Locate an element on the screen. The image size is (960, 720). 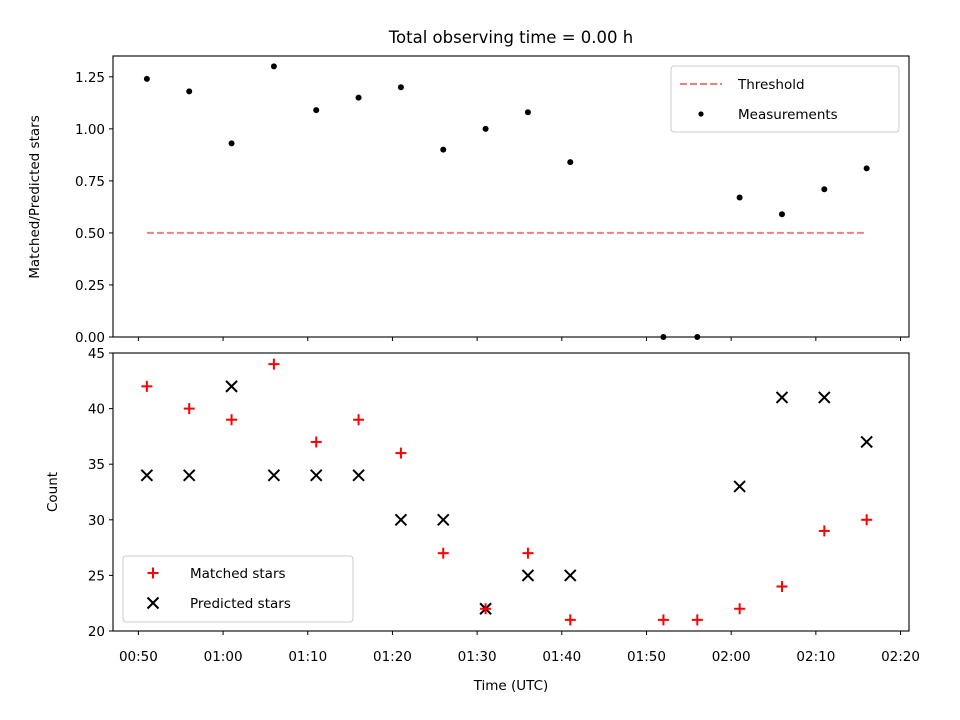
y-tick-label: 35 is located at coordinates (96, 465).